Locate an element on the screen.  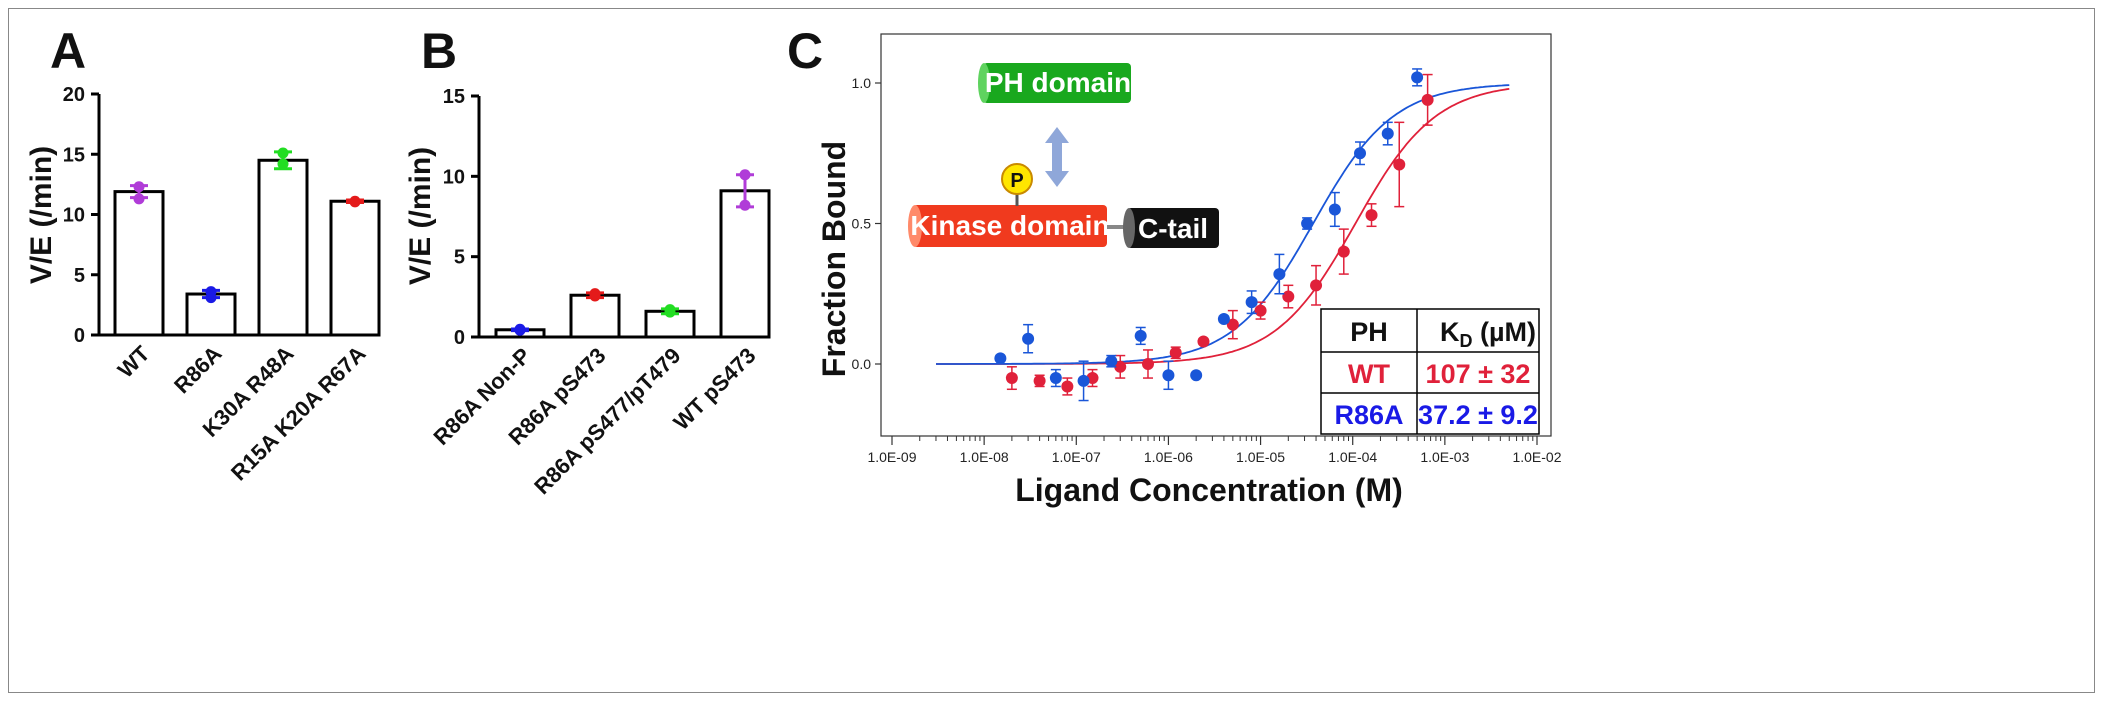
panel-c-xtick-label: 1.0E-02 is located at coordinates (1536, 457).